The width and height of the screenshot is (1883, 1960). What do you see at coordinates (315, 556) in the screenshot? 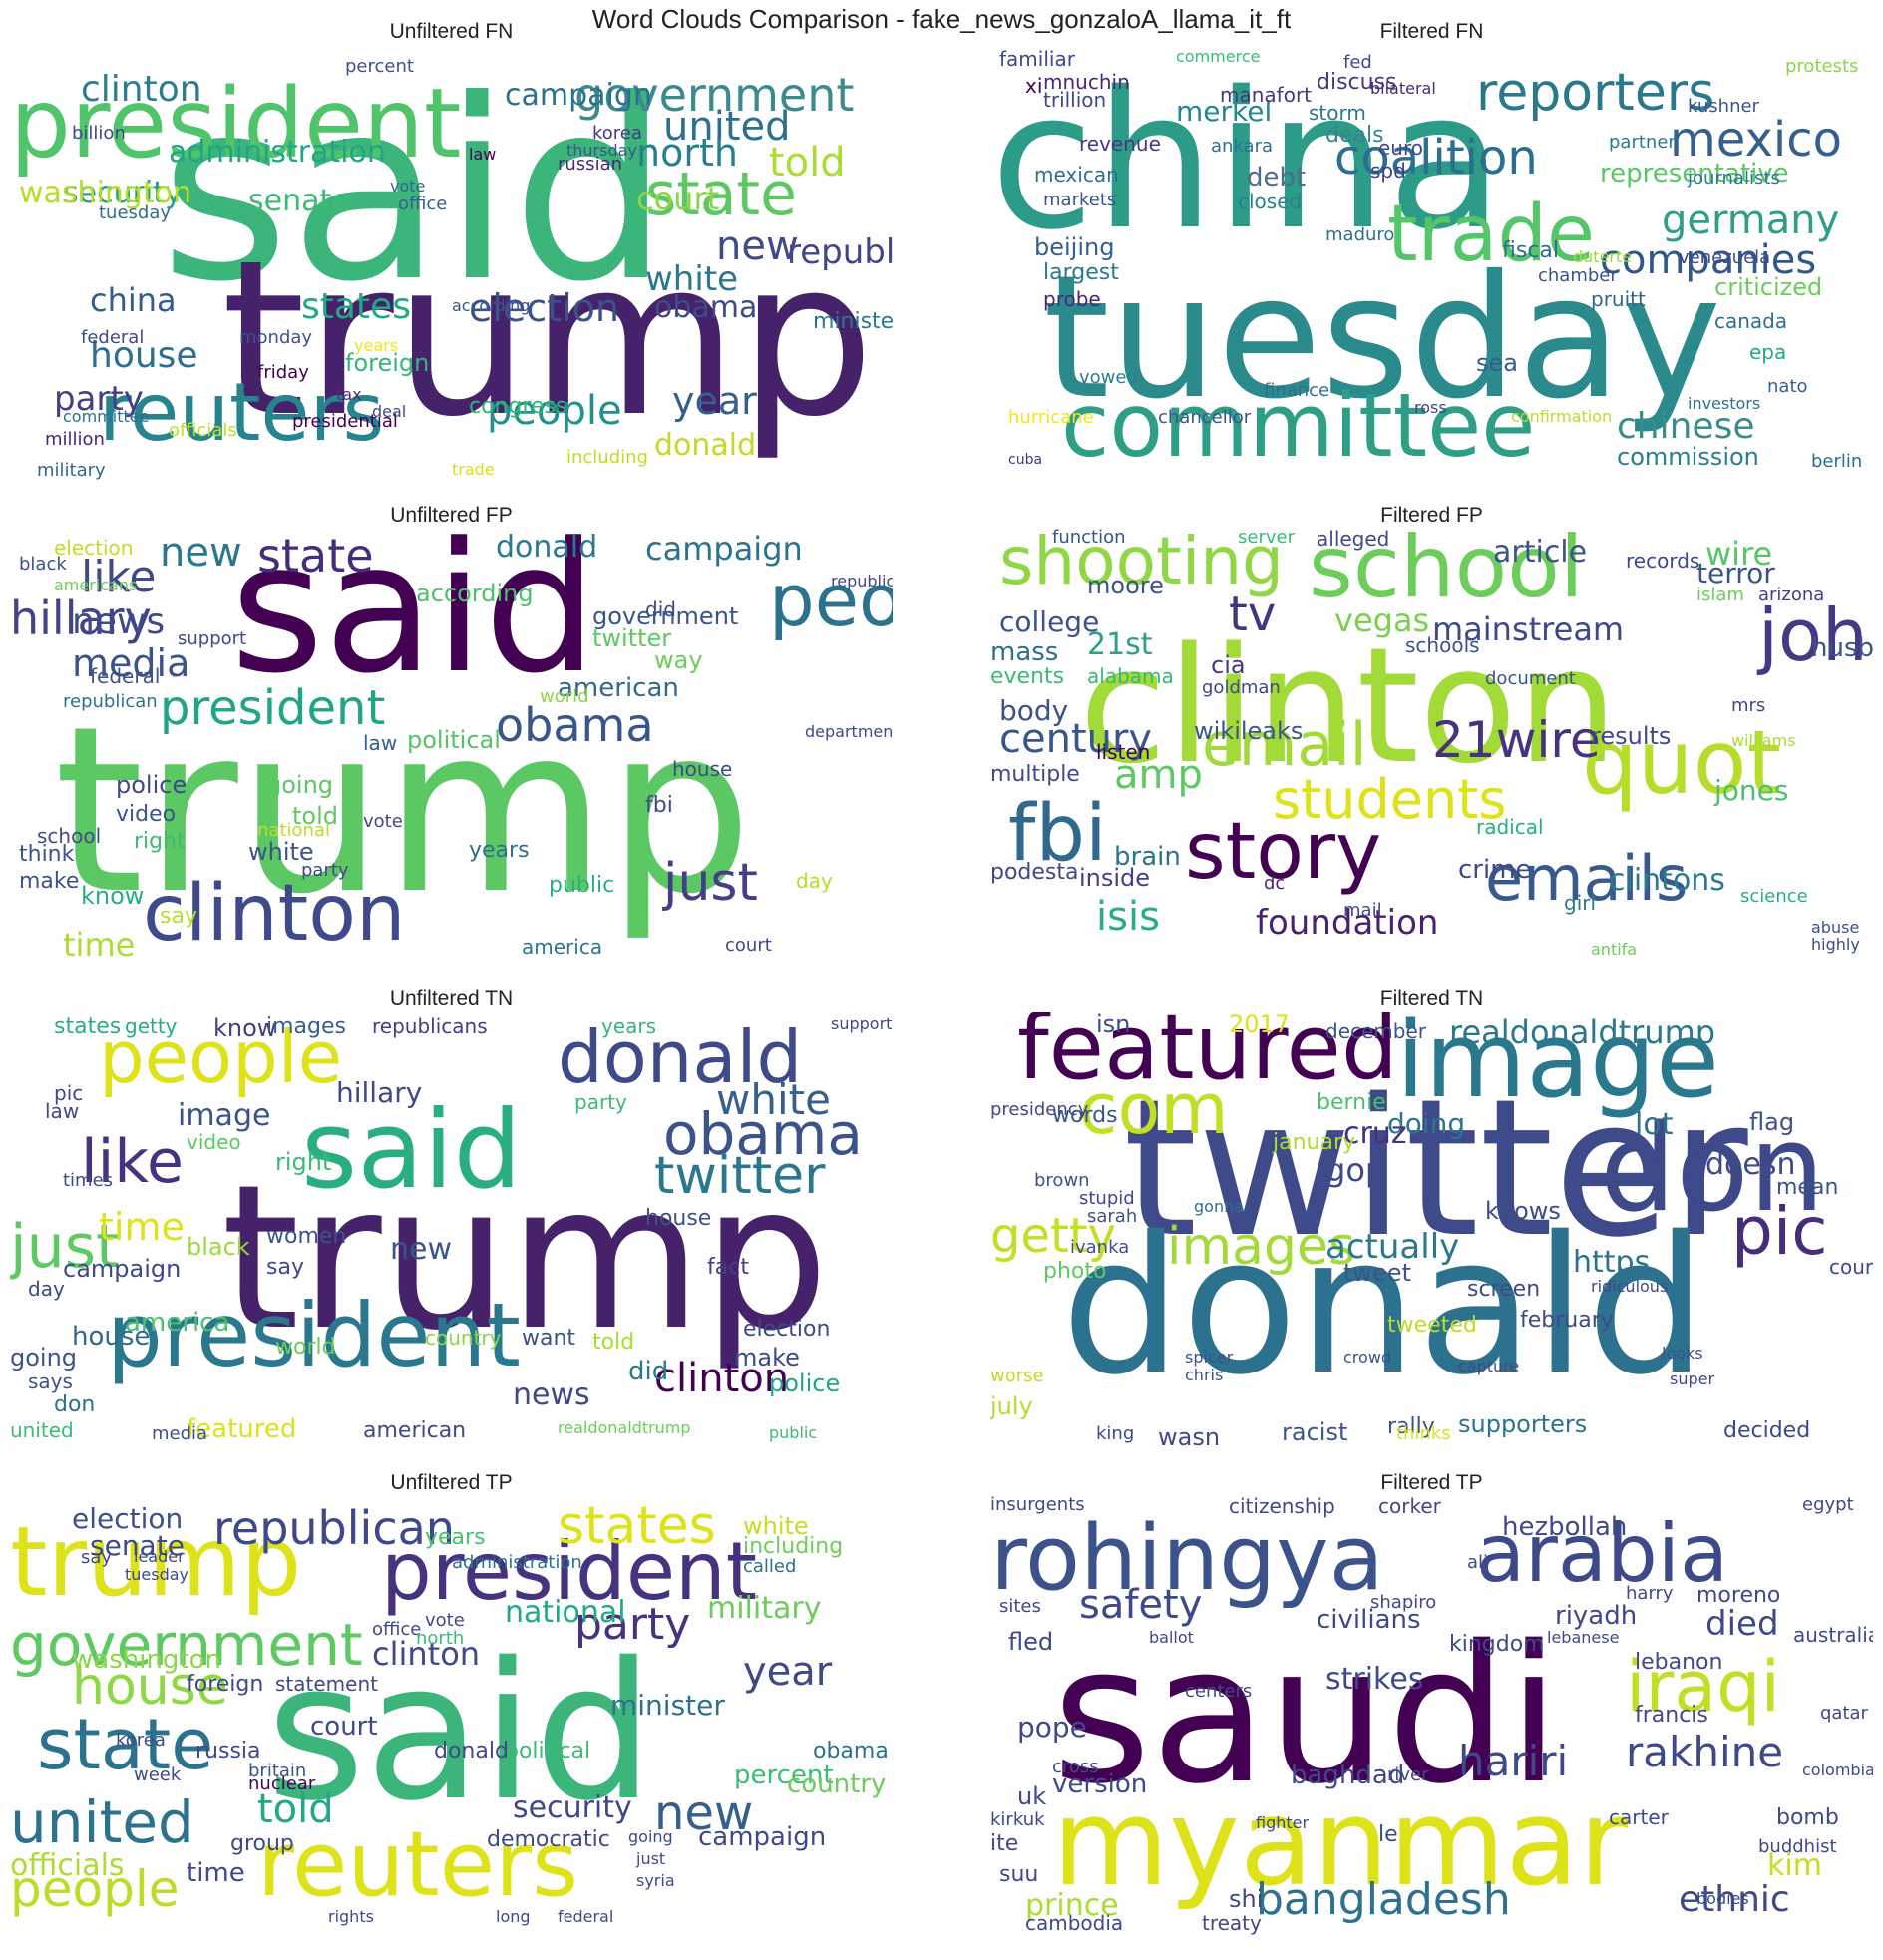
I see `cloud-word: state` at bounding box center [315, 556].